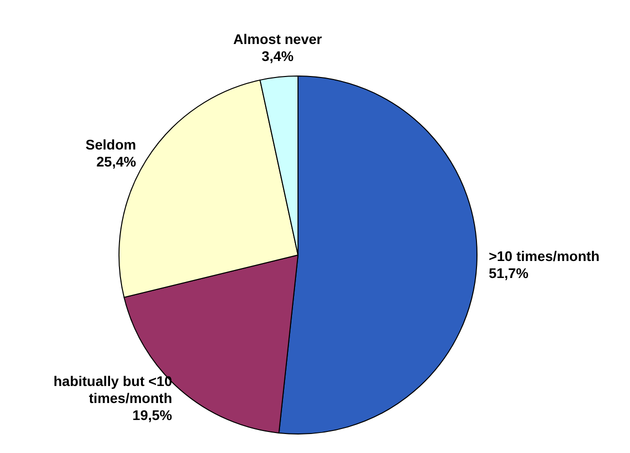  I want to click on data-label: 51,7%, so click(508, 273).